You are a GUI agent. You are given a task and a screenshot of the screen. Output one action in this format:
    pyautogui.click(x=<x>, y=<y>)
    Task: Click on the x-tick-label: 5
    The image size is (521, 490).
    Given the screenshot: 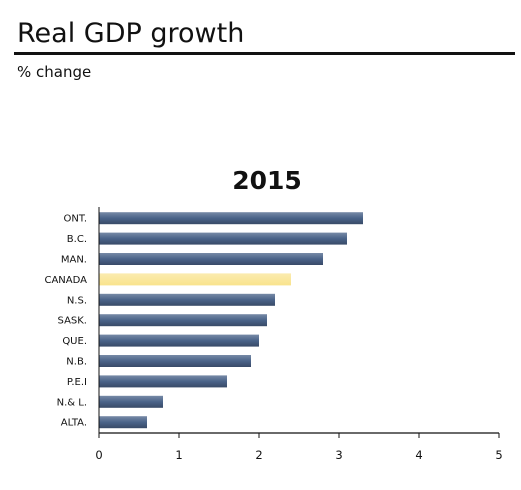 What is the action you would take?
    pyautogui.click(x=498, y=455)
    